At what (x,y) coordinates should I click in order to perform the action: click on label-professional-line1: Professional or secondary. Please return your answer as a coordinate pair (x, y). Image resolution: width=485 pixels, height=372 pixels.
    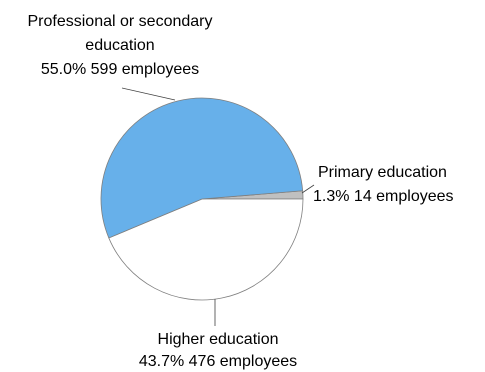
    Looking at the image, I should click on (120, 21).